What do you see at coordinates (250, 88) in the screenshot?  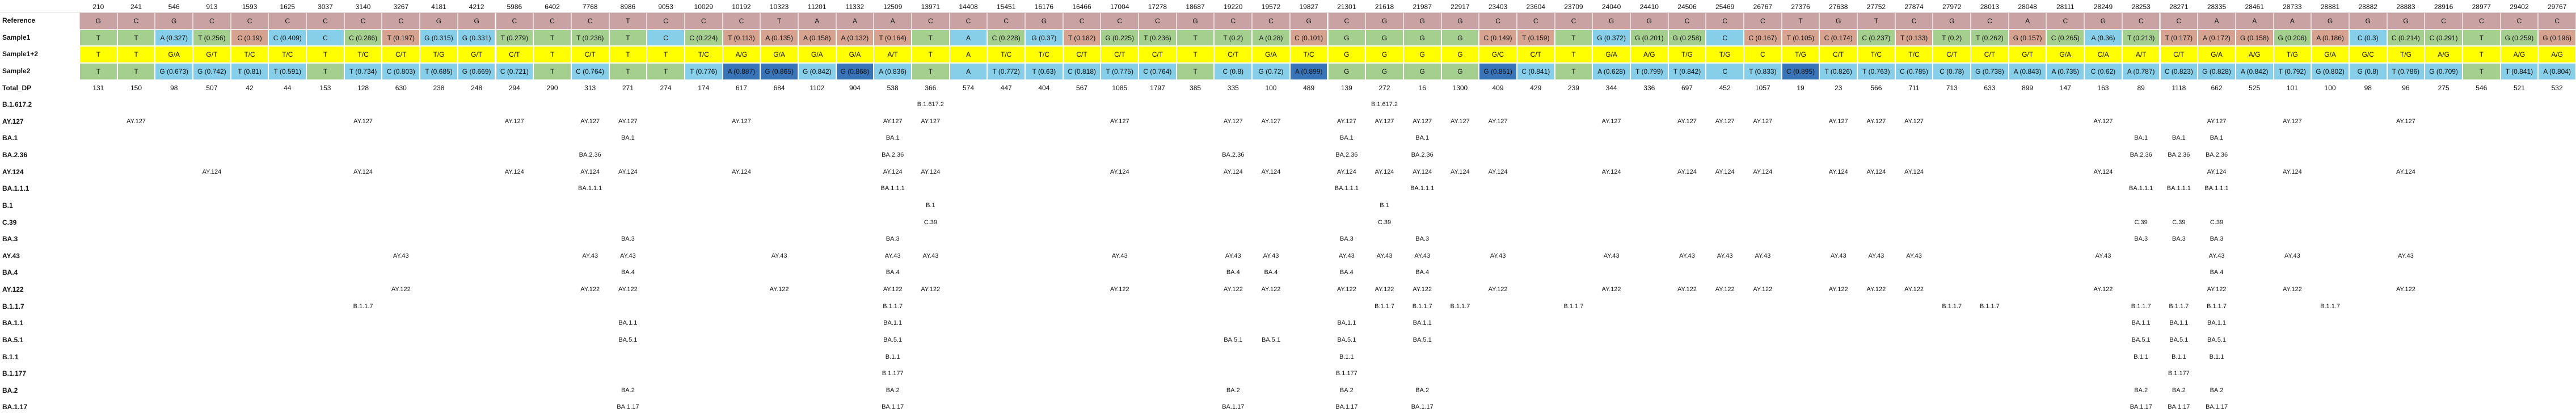 I see `depth-cell: 42` at bounding box center [250, 88].